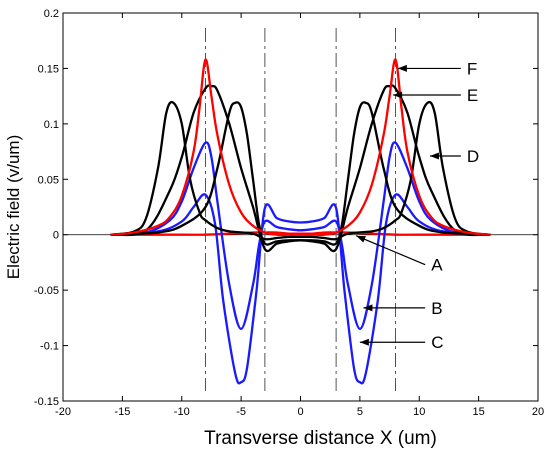  What do you see at coordinates (361, 239) in the screenshot?
I see `annotation-arrowhead-a` at bounding box center [361, 239].